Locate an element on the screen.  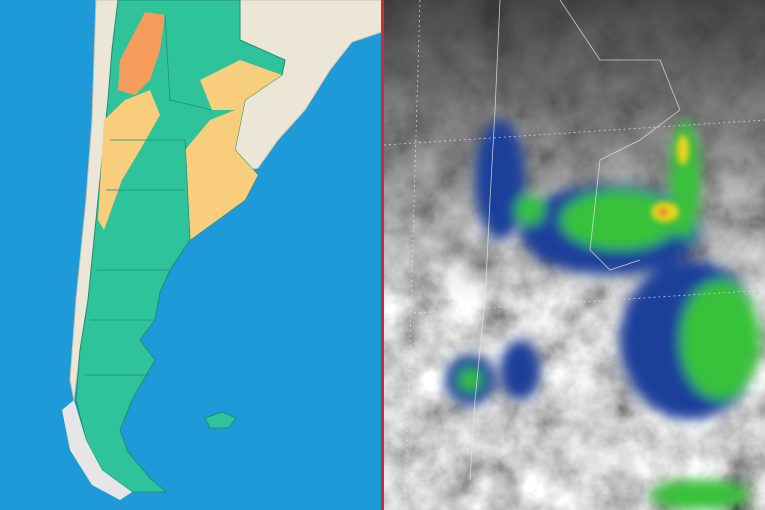
storm-cores is located at coordinates (670, 178).